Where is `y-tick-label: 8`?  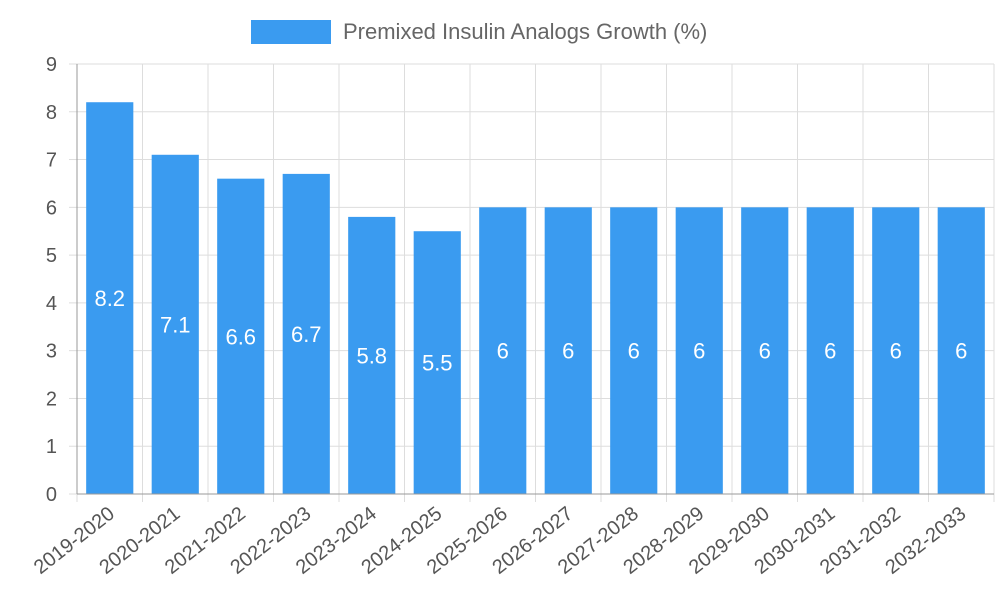 y-tick-label: 8 is located at coordinates (51, 113).